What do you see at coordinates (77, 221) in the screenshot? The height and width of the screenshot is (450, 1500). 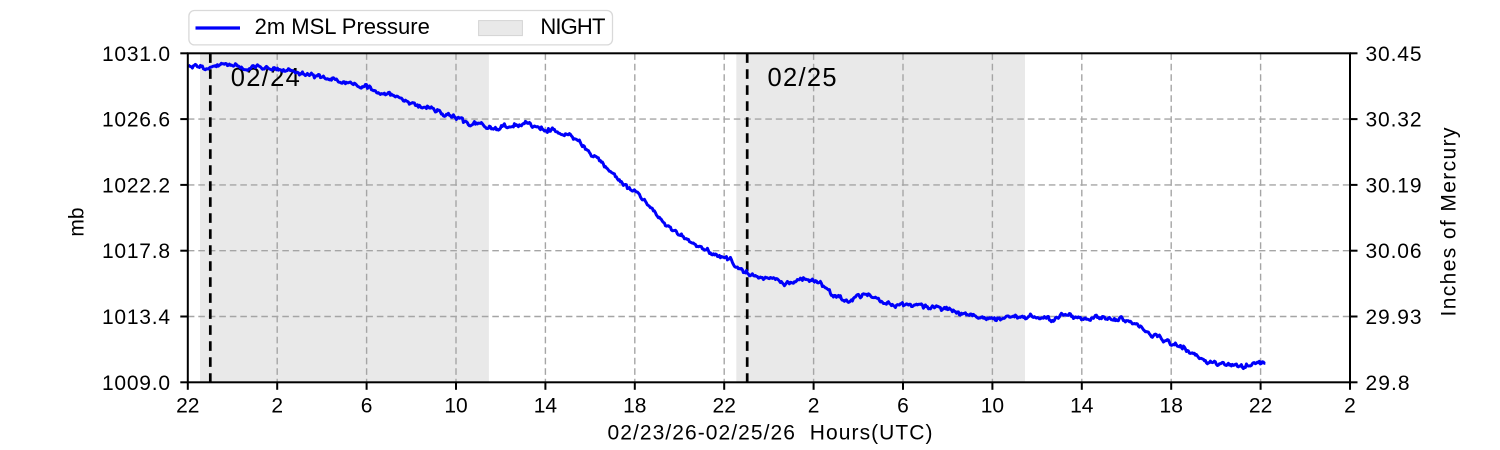 I see `svg-text: mb` at bounding box center [77, 221].